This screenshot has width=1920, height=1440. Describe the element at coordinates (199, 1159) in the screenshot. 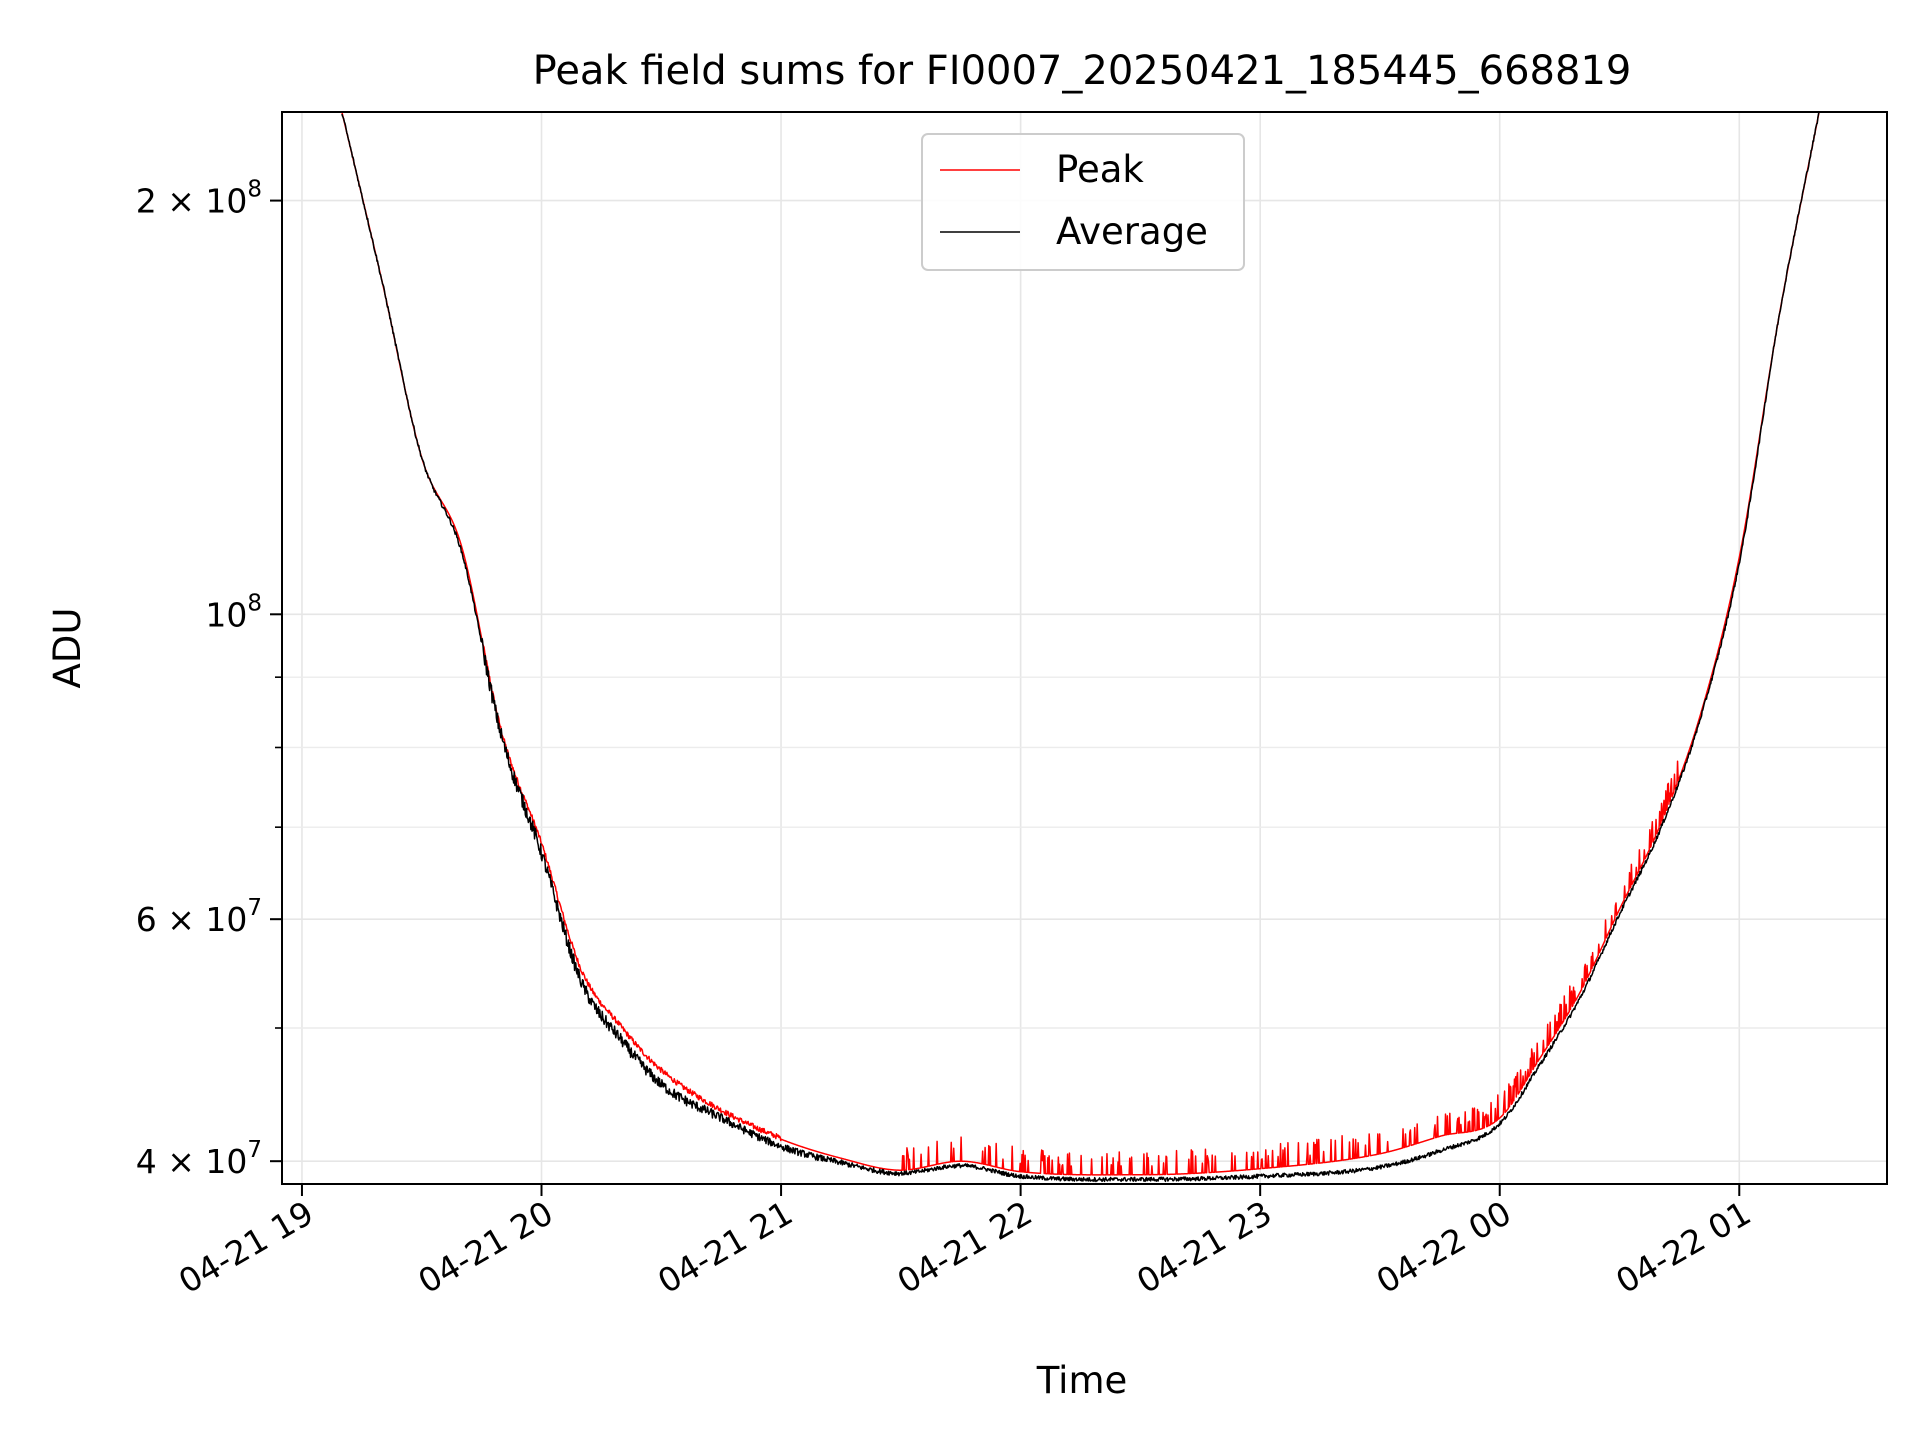

I see `y-tick-label: 4 × 107` at that location.